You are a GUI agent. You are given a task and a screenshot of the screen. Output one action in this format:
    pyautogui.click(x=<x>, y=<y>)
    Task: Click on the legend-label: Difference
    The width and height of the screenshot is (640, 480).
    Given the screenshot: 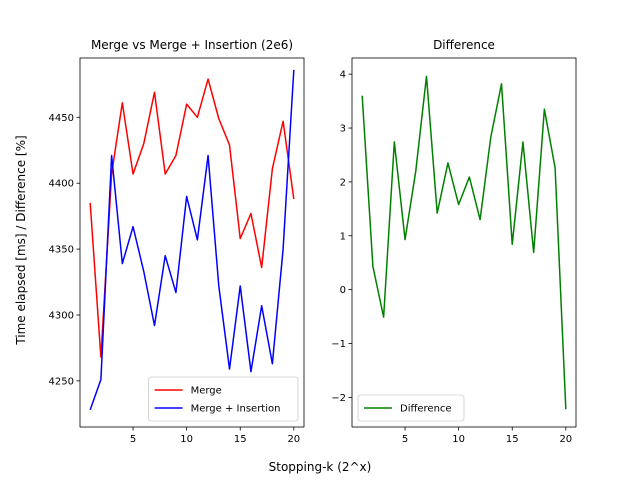 What is the action you would take?
    pyautogui.click(x=426, y=409)
    